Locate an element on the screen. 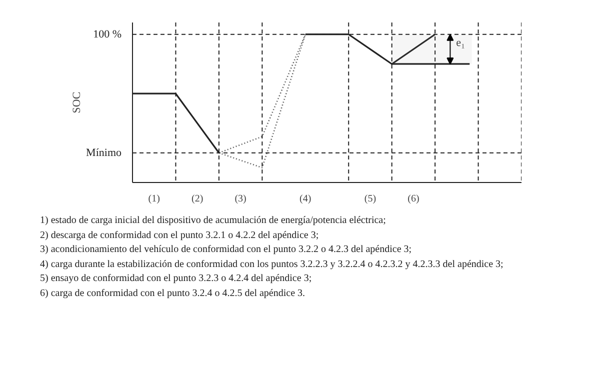 The width and height of the screenshot is (599, 380). x-tick-label: (3) is located at coordinates (240, 199).